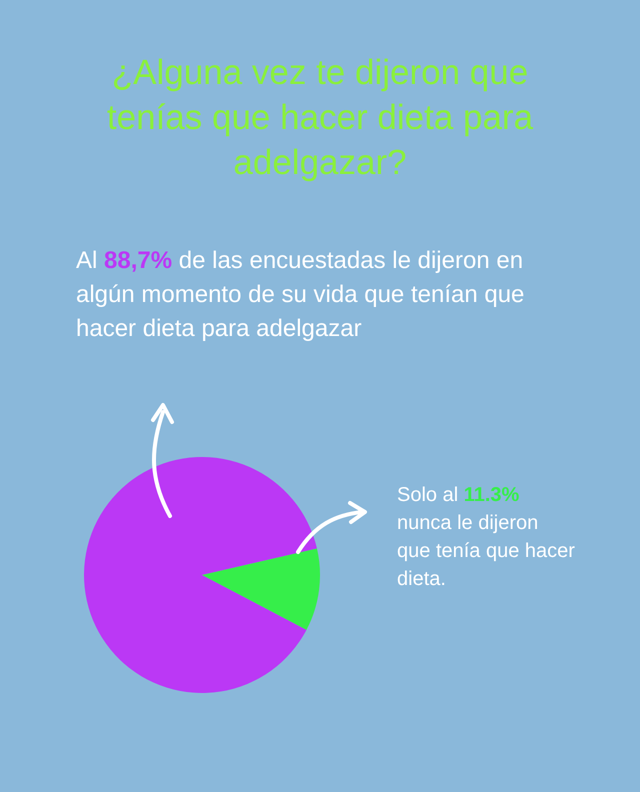 The width and height of the screenshot is (640, 792). I want to click on text: Al 88,7% de las encuestadas le dijeron en algún momento de su vida que tenían que hacer dieta para adelgazar, so click(300, 294).